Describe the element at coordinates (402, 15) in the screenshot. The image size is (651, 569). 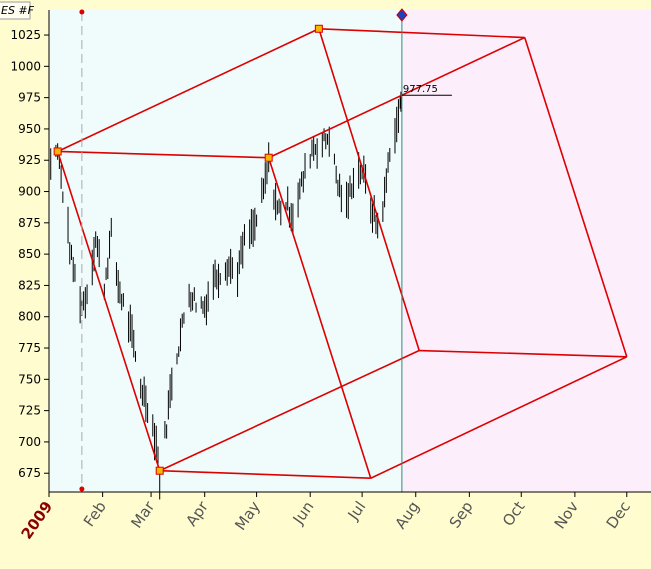
I see `cursor-diamond-icon` at that location.